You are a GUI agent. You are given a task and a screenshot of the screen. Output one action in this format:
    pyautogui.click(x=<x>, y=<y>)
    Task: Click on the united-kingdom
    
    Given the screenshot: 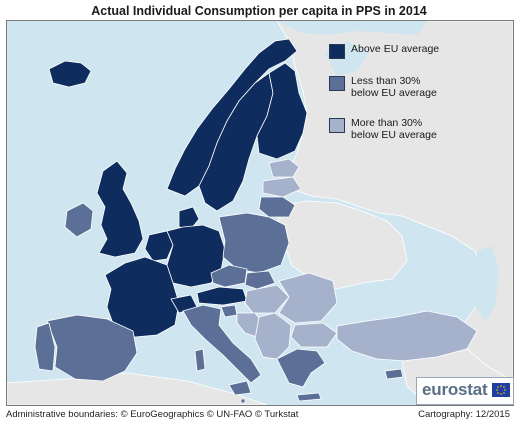 What is the action you would take?
    pyautogui.click(x=120, y=209)
    